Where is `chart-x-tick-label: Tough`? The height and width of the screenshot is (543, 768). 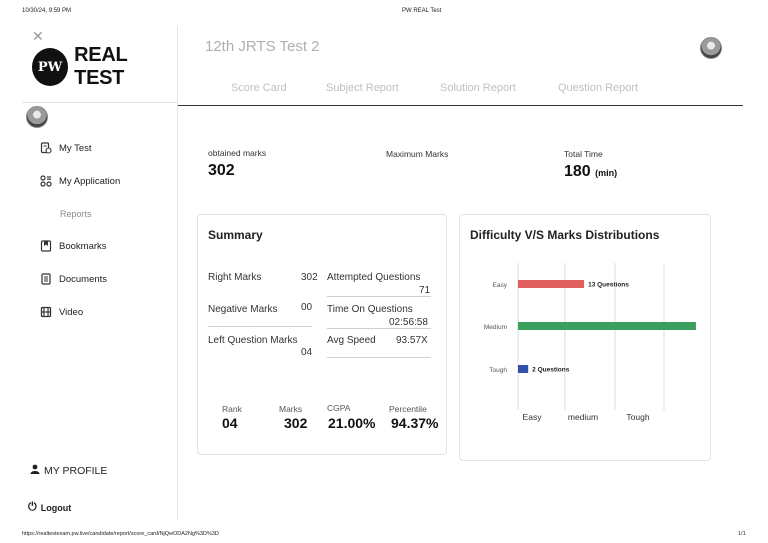 chart-x-tick-label: Tough is located at coordinates (637, 417).